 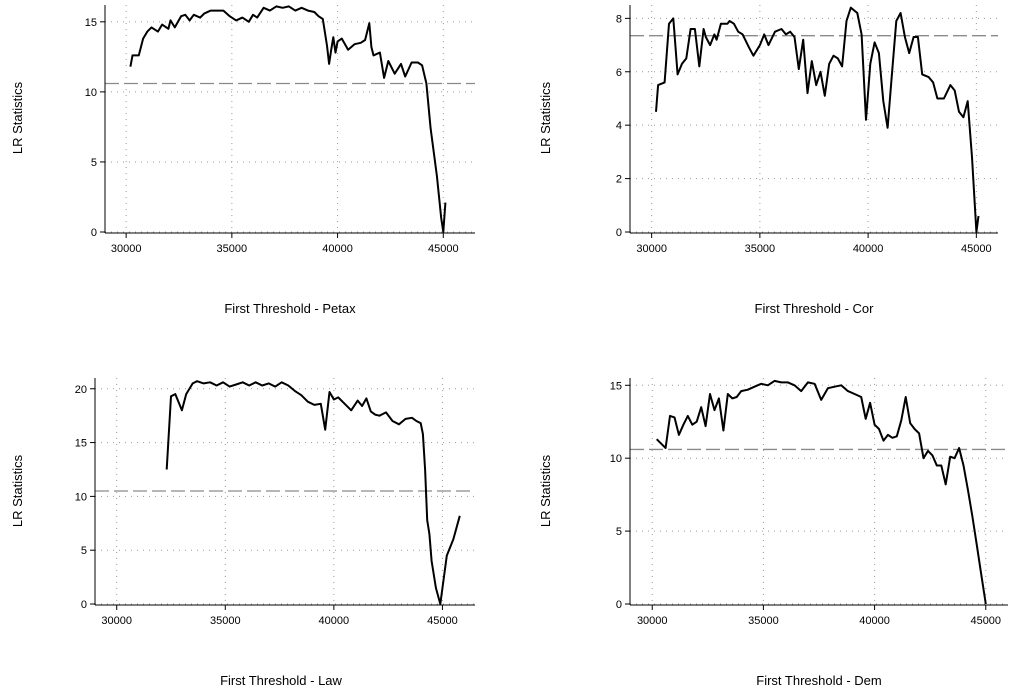 What do you see at coordinates (290, 308) in the screenshot?
I see `x-axis-title: First Threshold - Petax` at bounding box center [290, 308].